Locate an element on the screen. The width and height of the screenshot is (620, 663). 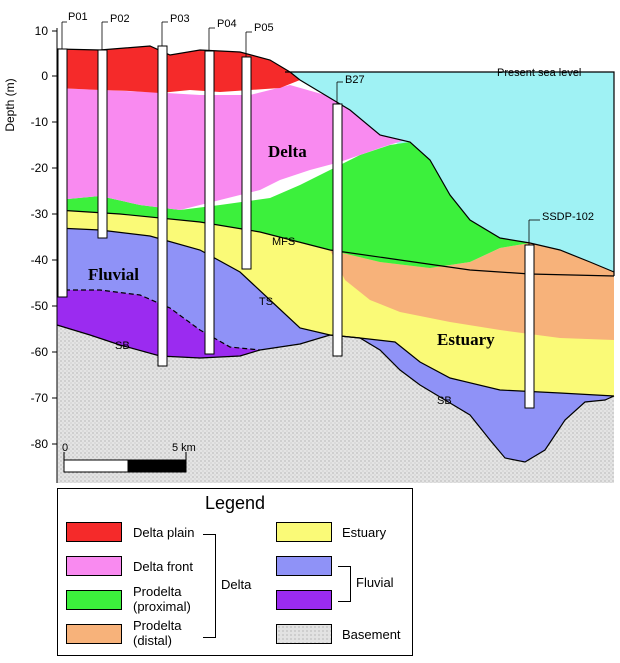
y-tick-minus-30: -30 is located at coordinates (40, 214).